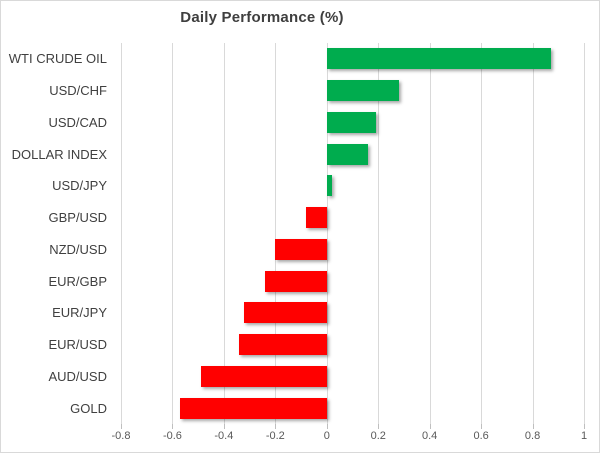 Image resolution: width=600 pixels, height=453 pixels. Describe the element at coordinates (224, 436) in the screenshot. I see `x-tick-label: -0.4` at that location.